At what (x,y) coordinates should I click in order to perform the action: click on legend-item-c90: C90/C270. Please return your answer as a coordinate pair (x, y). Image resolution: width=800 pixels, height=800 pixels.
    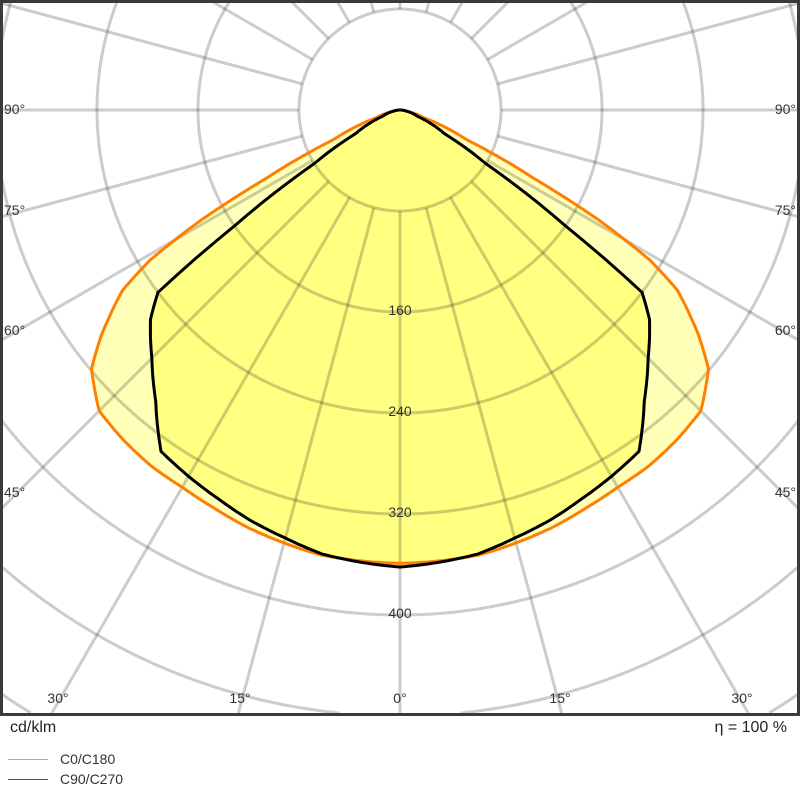
    Looking at the image, I should click on (65, 779).